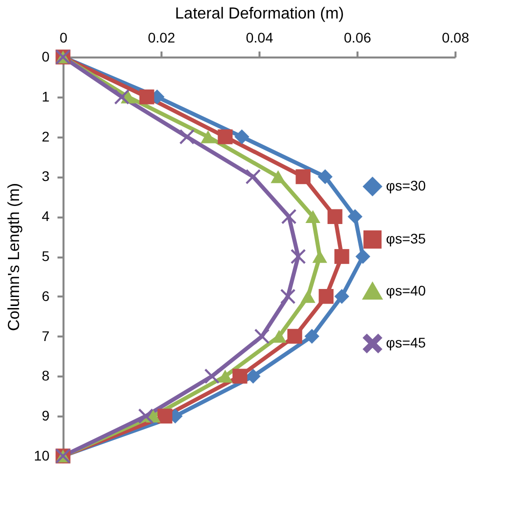 This screenshot has height=514, width=510. What do you see at coordinates (46, 176) in the screenshot?
I see `y-tick-label: 3` at bounding box center [46, 176].